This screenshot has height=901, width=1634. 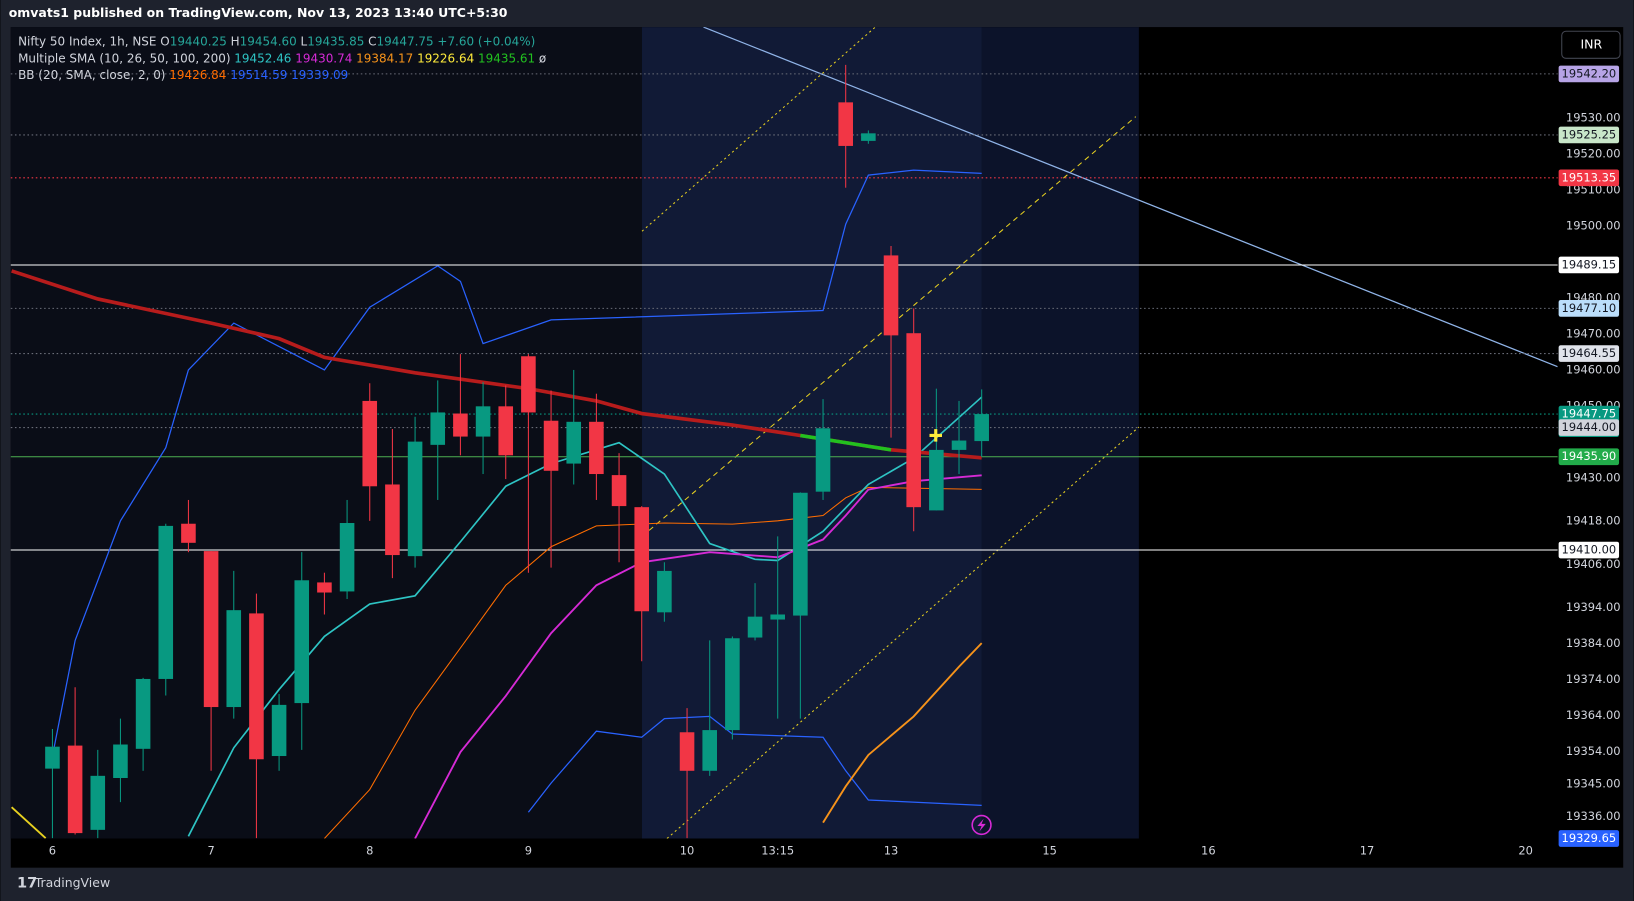 What do you see at coordinates (304, 41) in the screenshot?
I see `ohlc-label: L` at bounding box center [304, 41].